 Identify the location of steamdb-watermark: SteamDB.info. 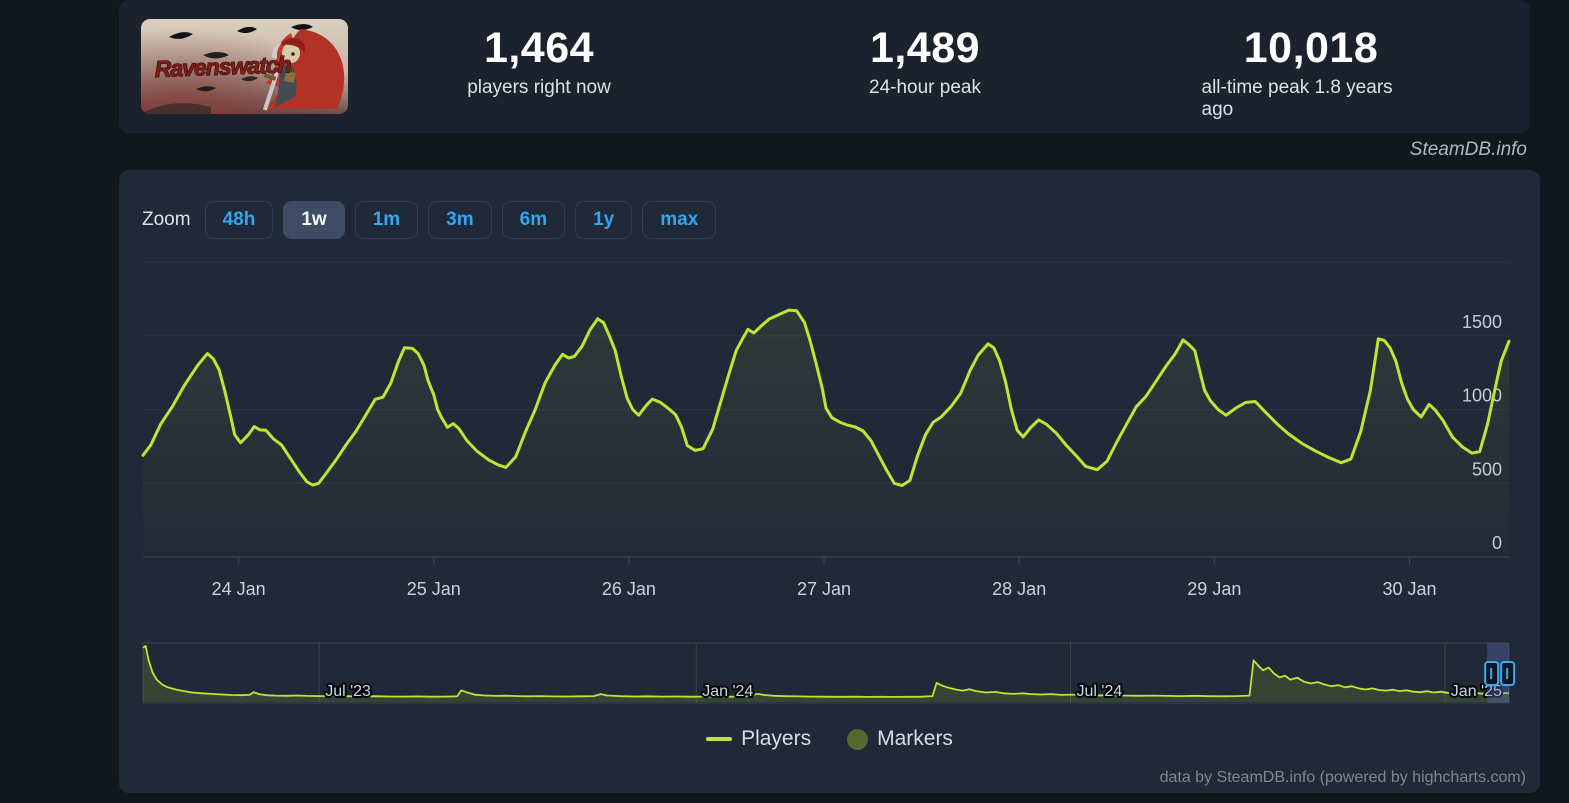
(1468, 149).